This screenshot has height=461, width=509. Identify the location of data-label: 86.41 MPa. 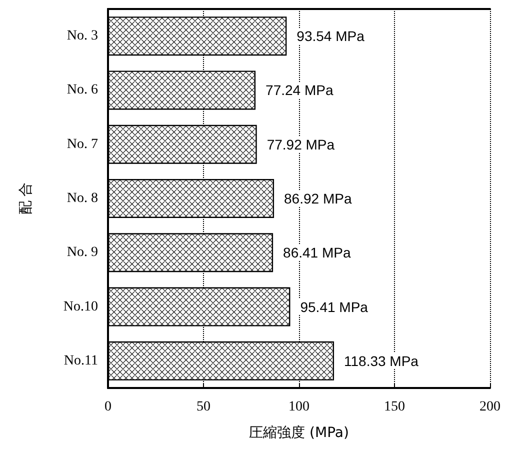
(317, 252).